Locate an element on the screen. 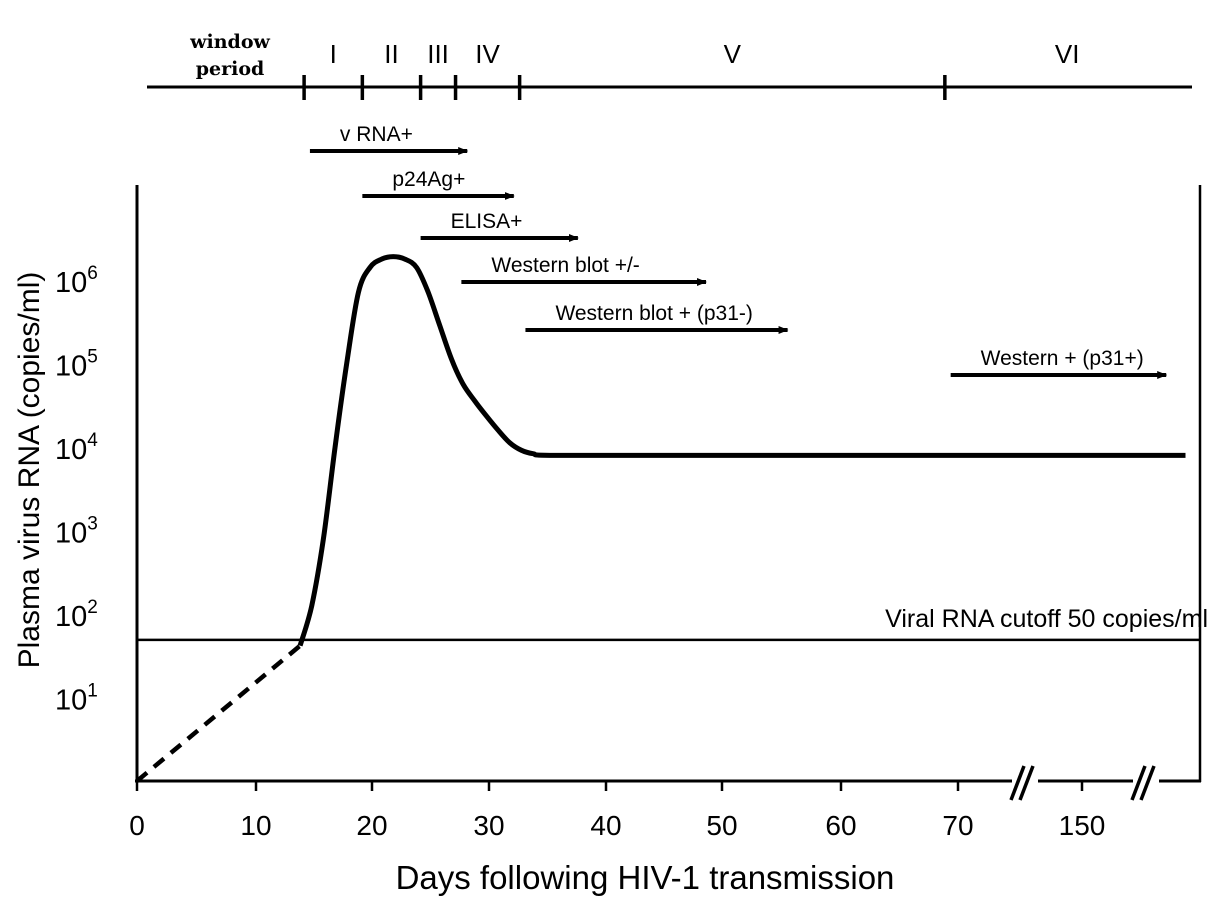  window-period-label-line1: window is located at coordinates (229, 42).